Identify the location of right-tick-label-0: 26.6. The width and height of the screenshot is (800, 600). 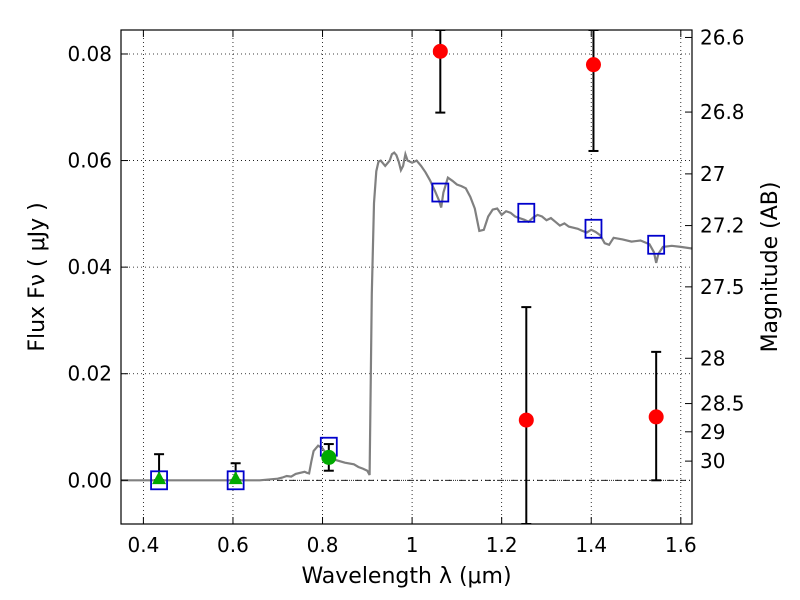
(722, 37).